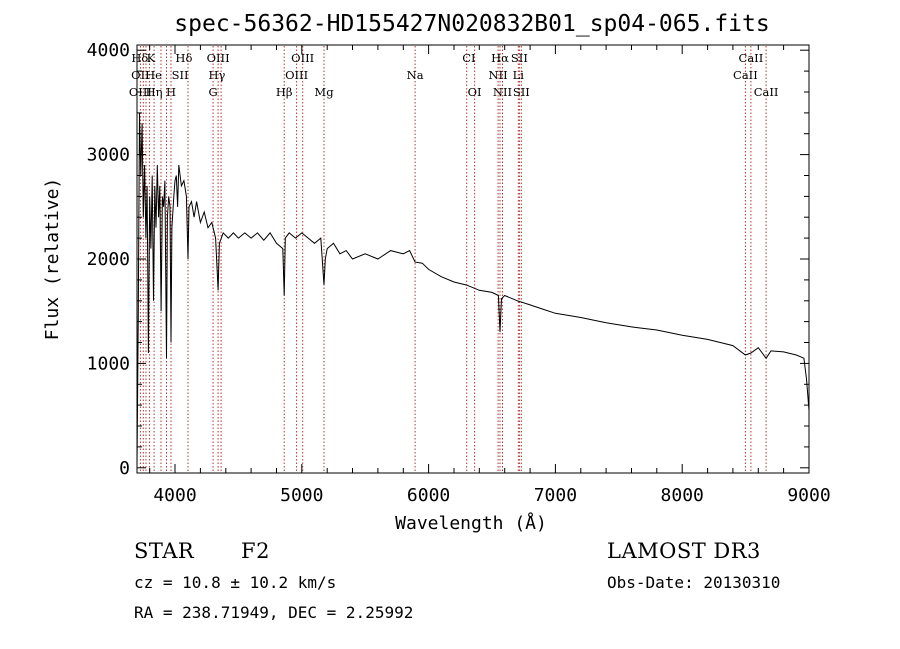  I want to click on line-label-25: NII, so click(502, 92).